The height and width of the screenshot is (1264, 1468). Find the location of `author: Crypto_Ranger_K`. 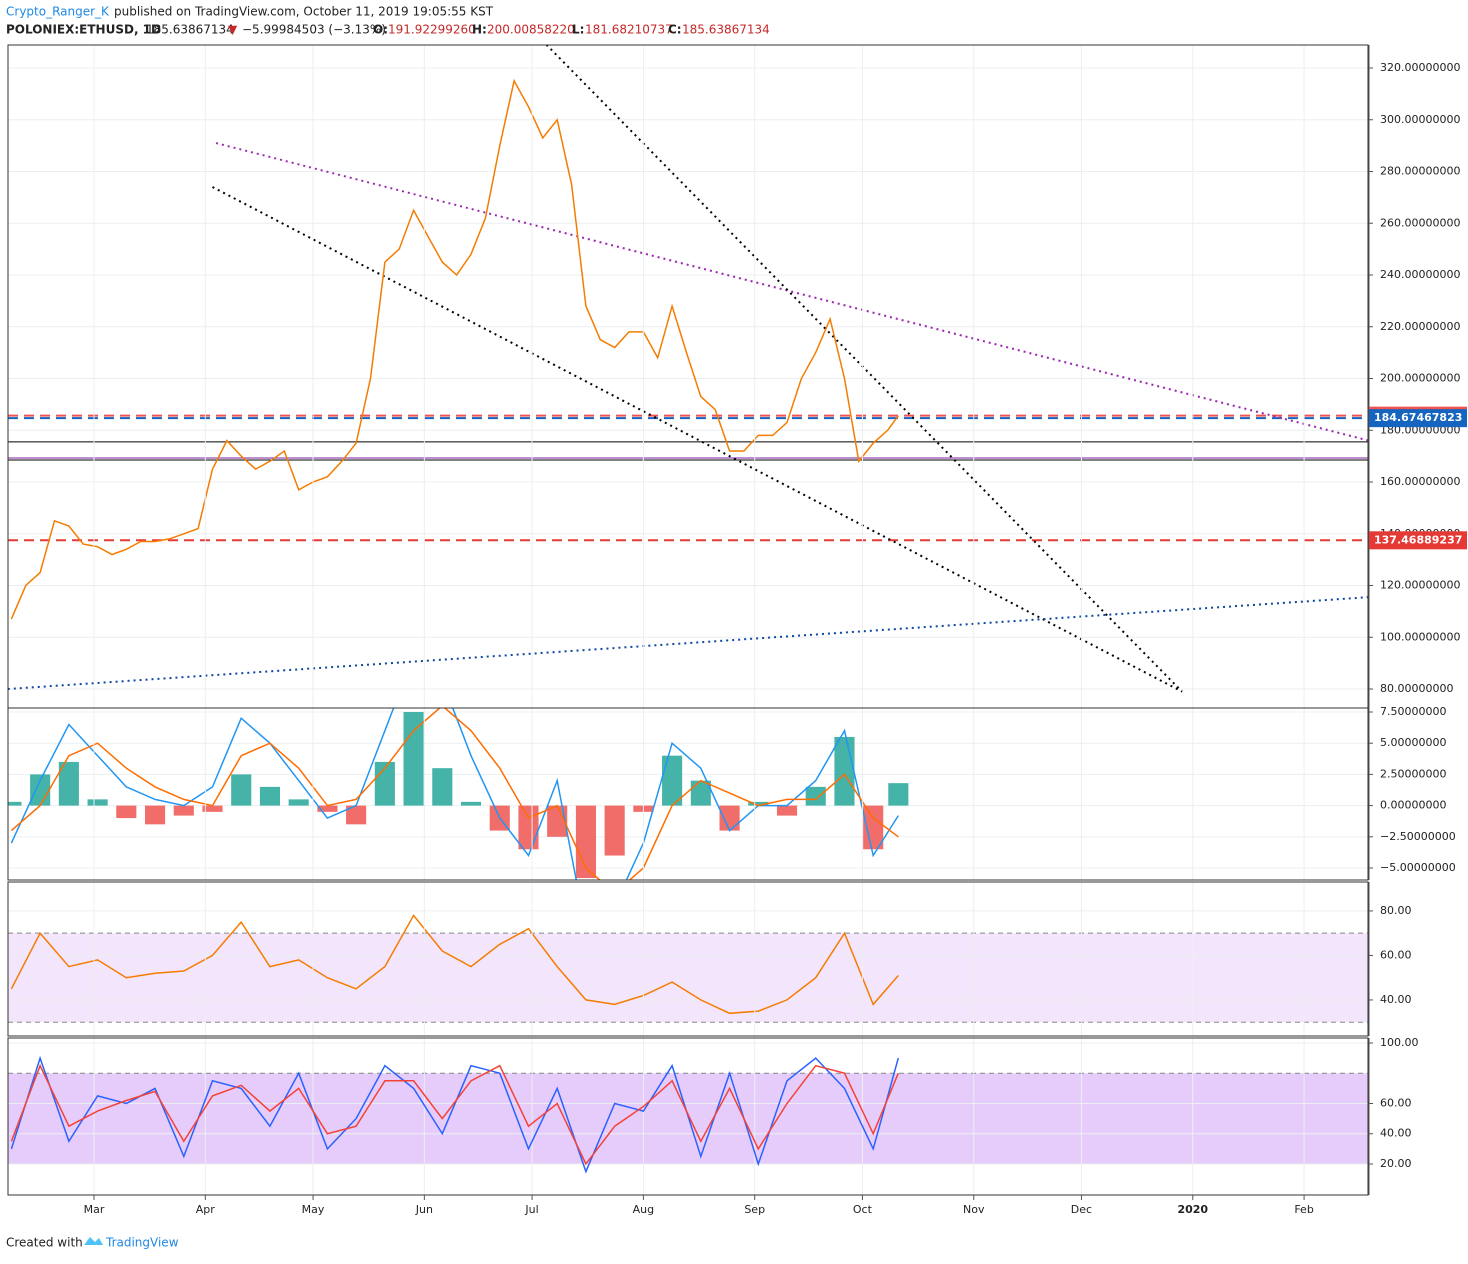

author: Crypto_Ranger_K is located at coordinates (58, 12).